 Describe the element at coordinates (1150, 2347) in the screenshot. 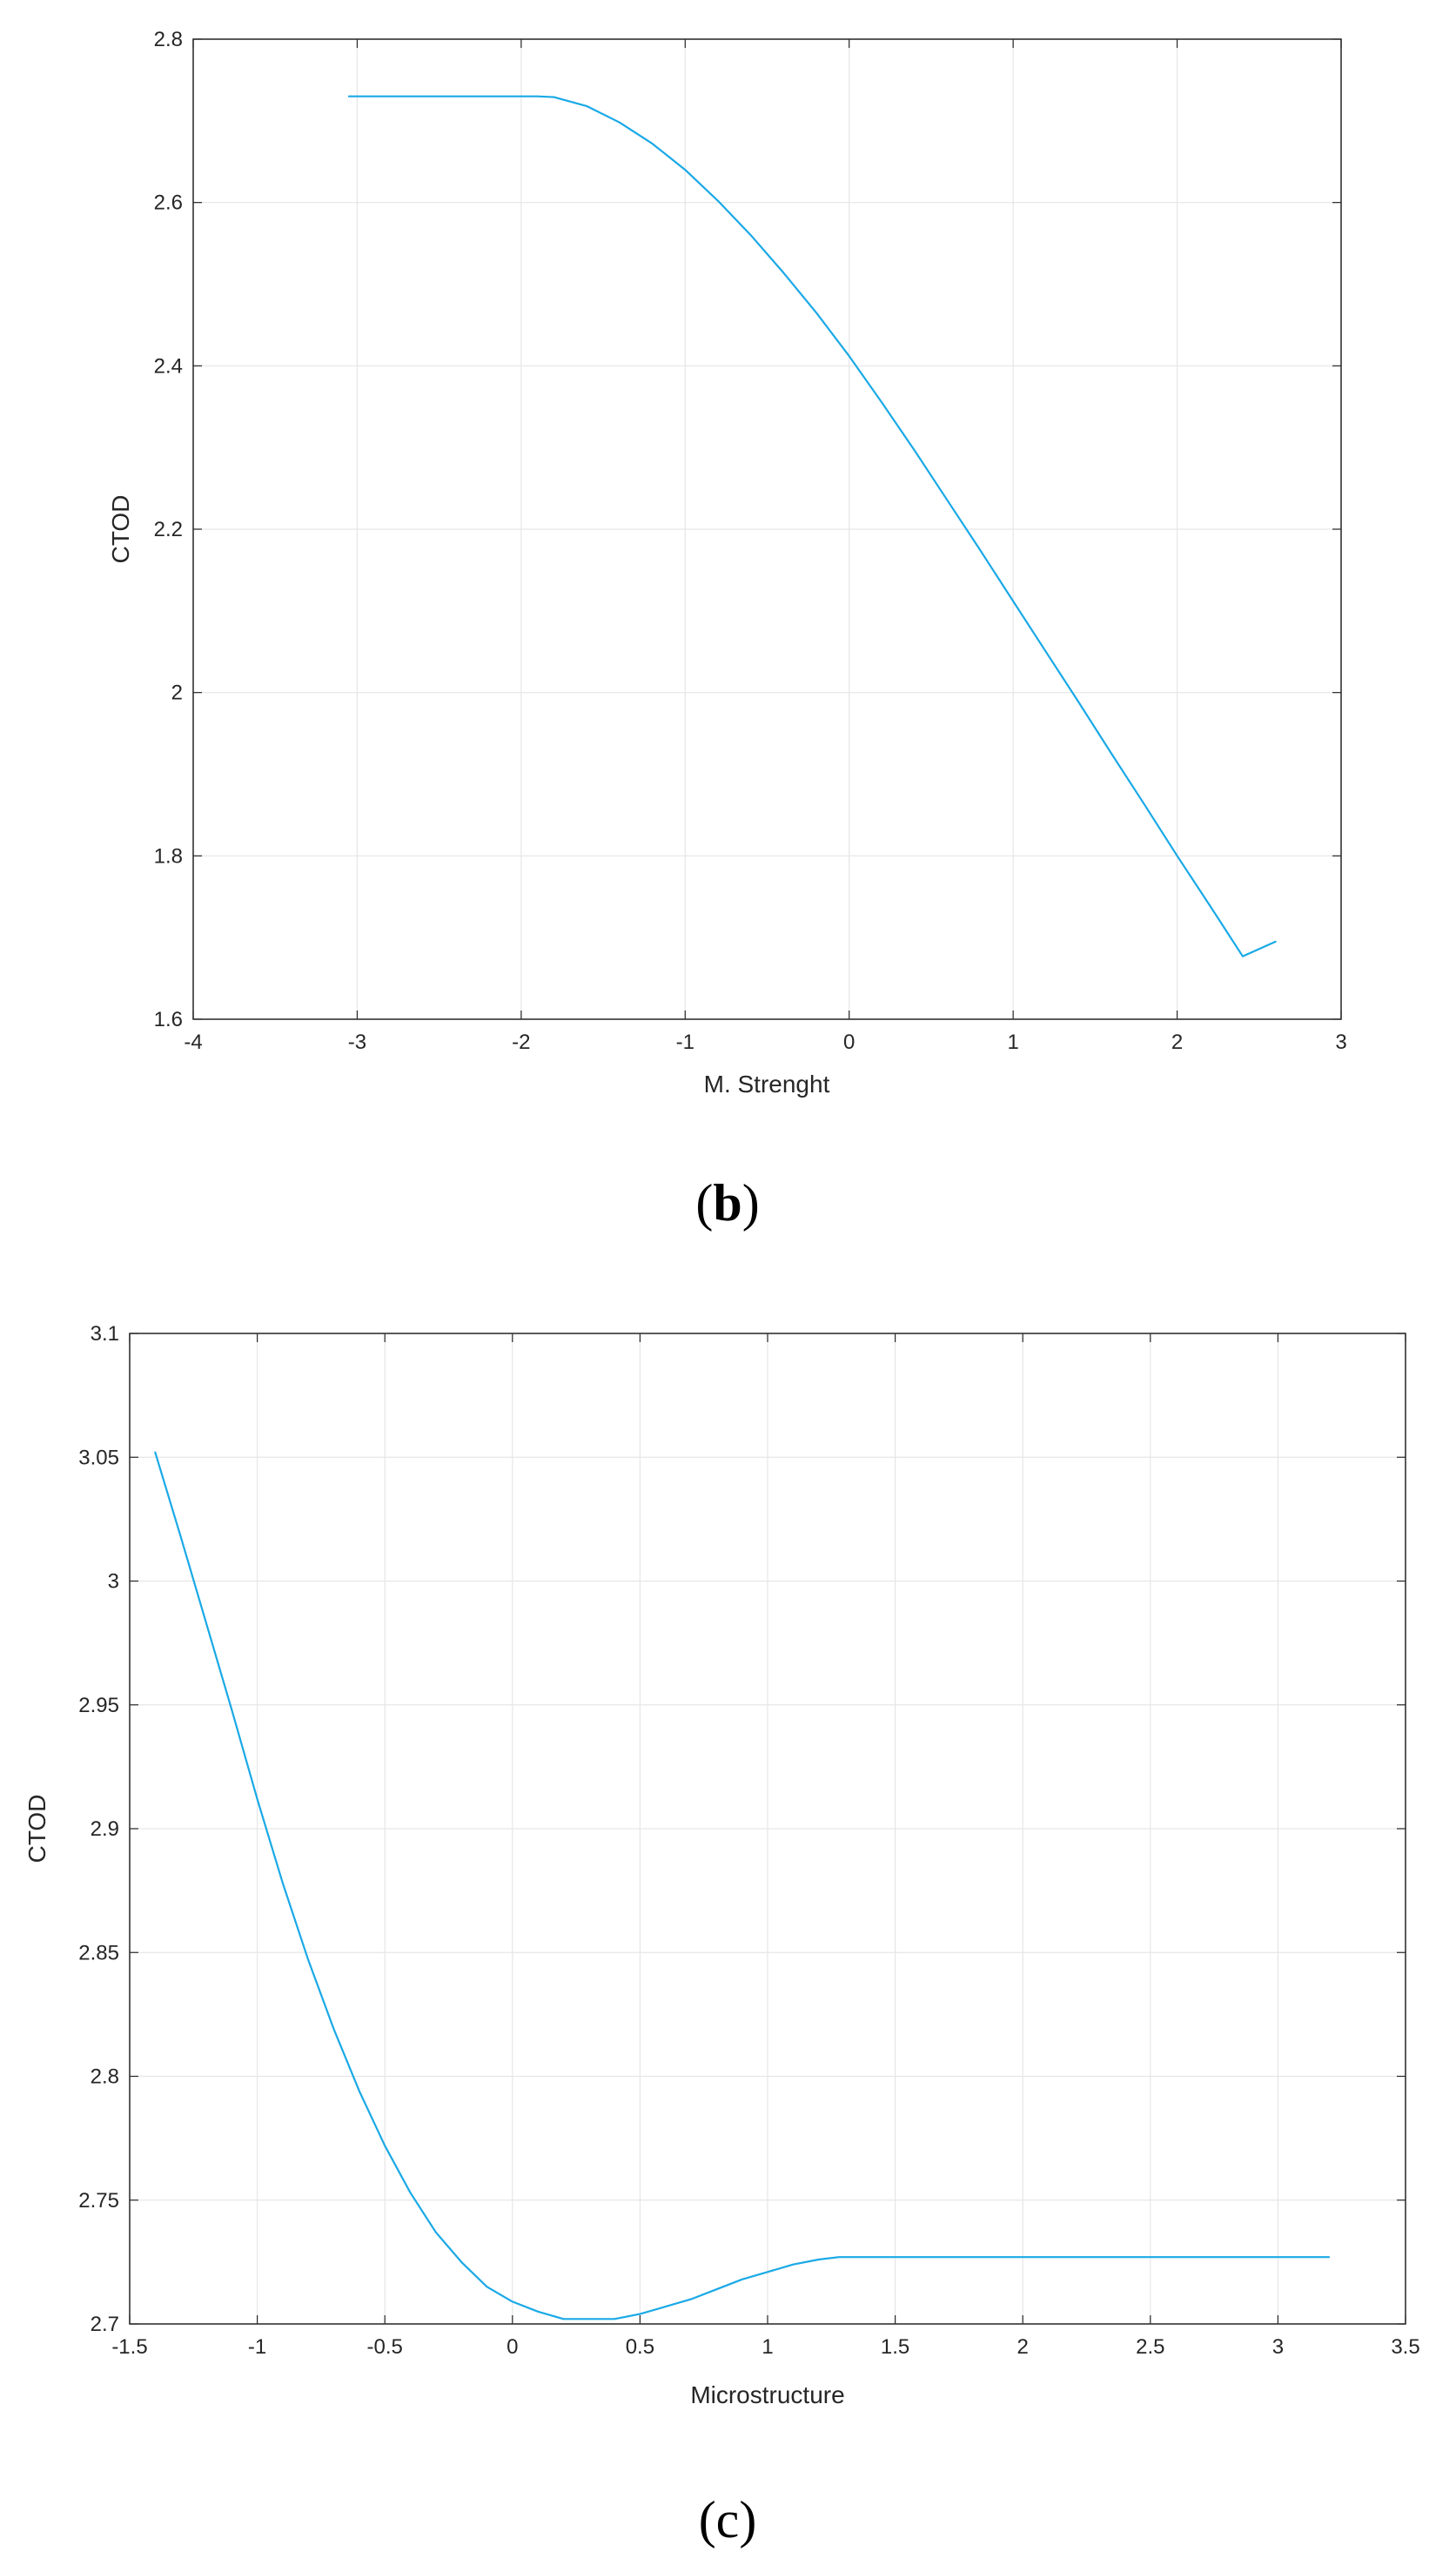

I see `x-tick-label: 2.5` at that location.